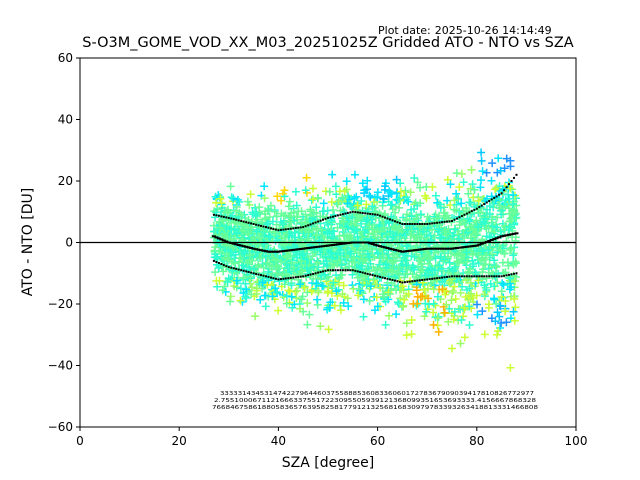 Image resolution: width=640 pixels, height=480 pixels. What do you see at coordinates (278, 441) in the screenshot?
I see `x-tick-label: 40` at bounding box center [278, 441].